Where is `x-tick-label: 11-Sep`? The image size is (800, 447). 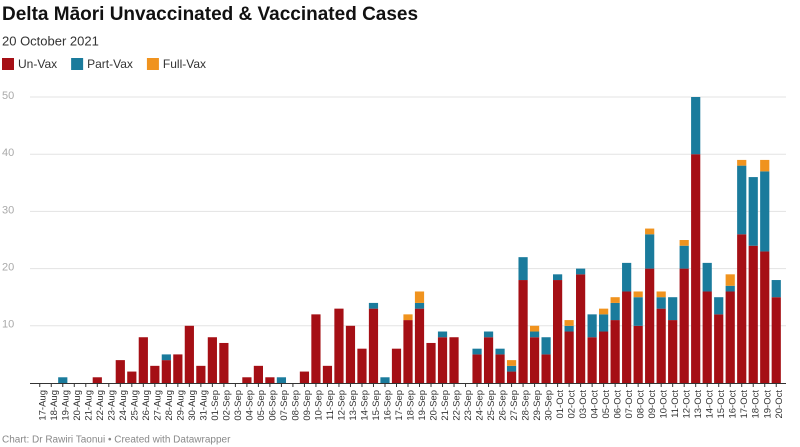 x-tick-label: 11-Sep is located at coordinates (330, 405).